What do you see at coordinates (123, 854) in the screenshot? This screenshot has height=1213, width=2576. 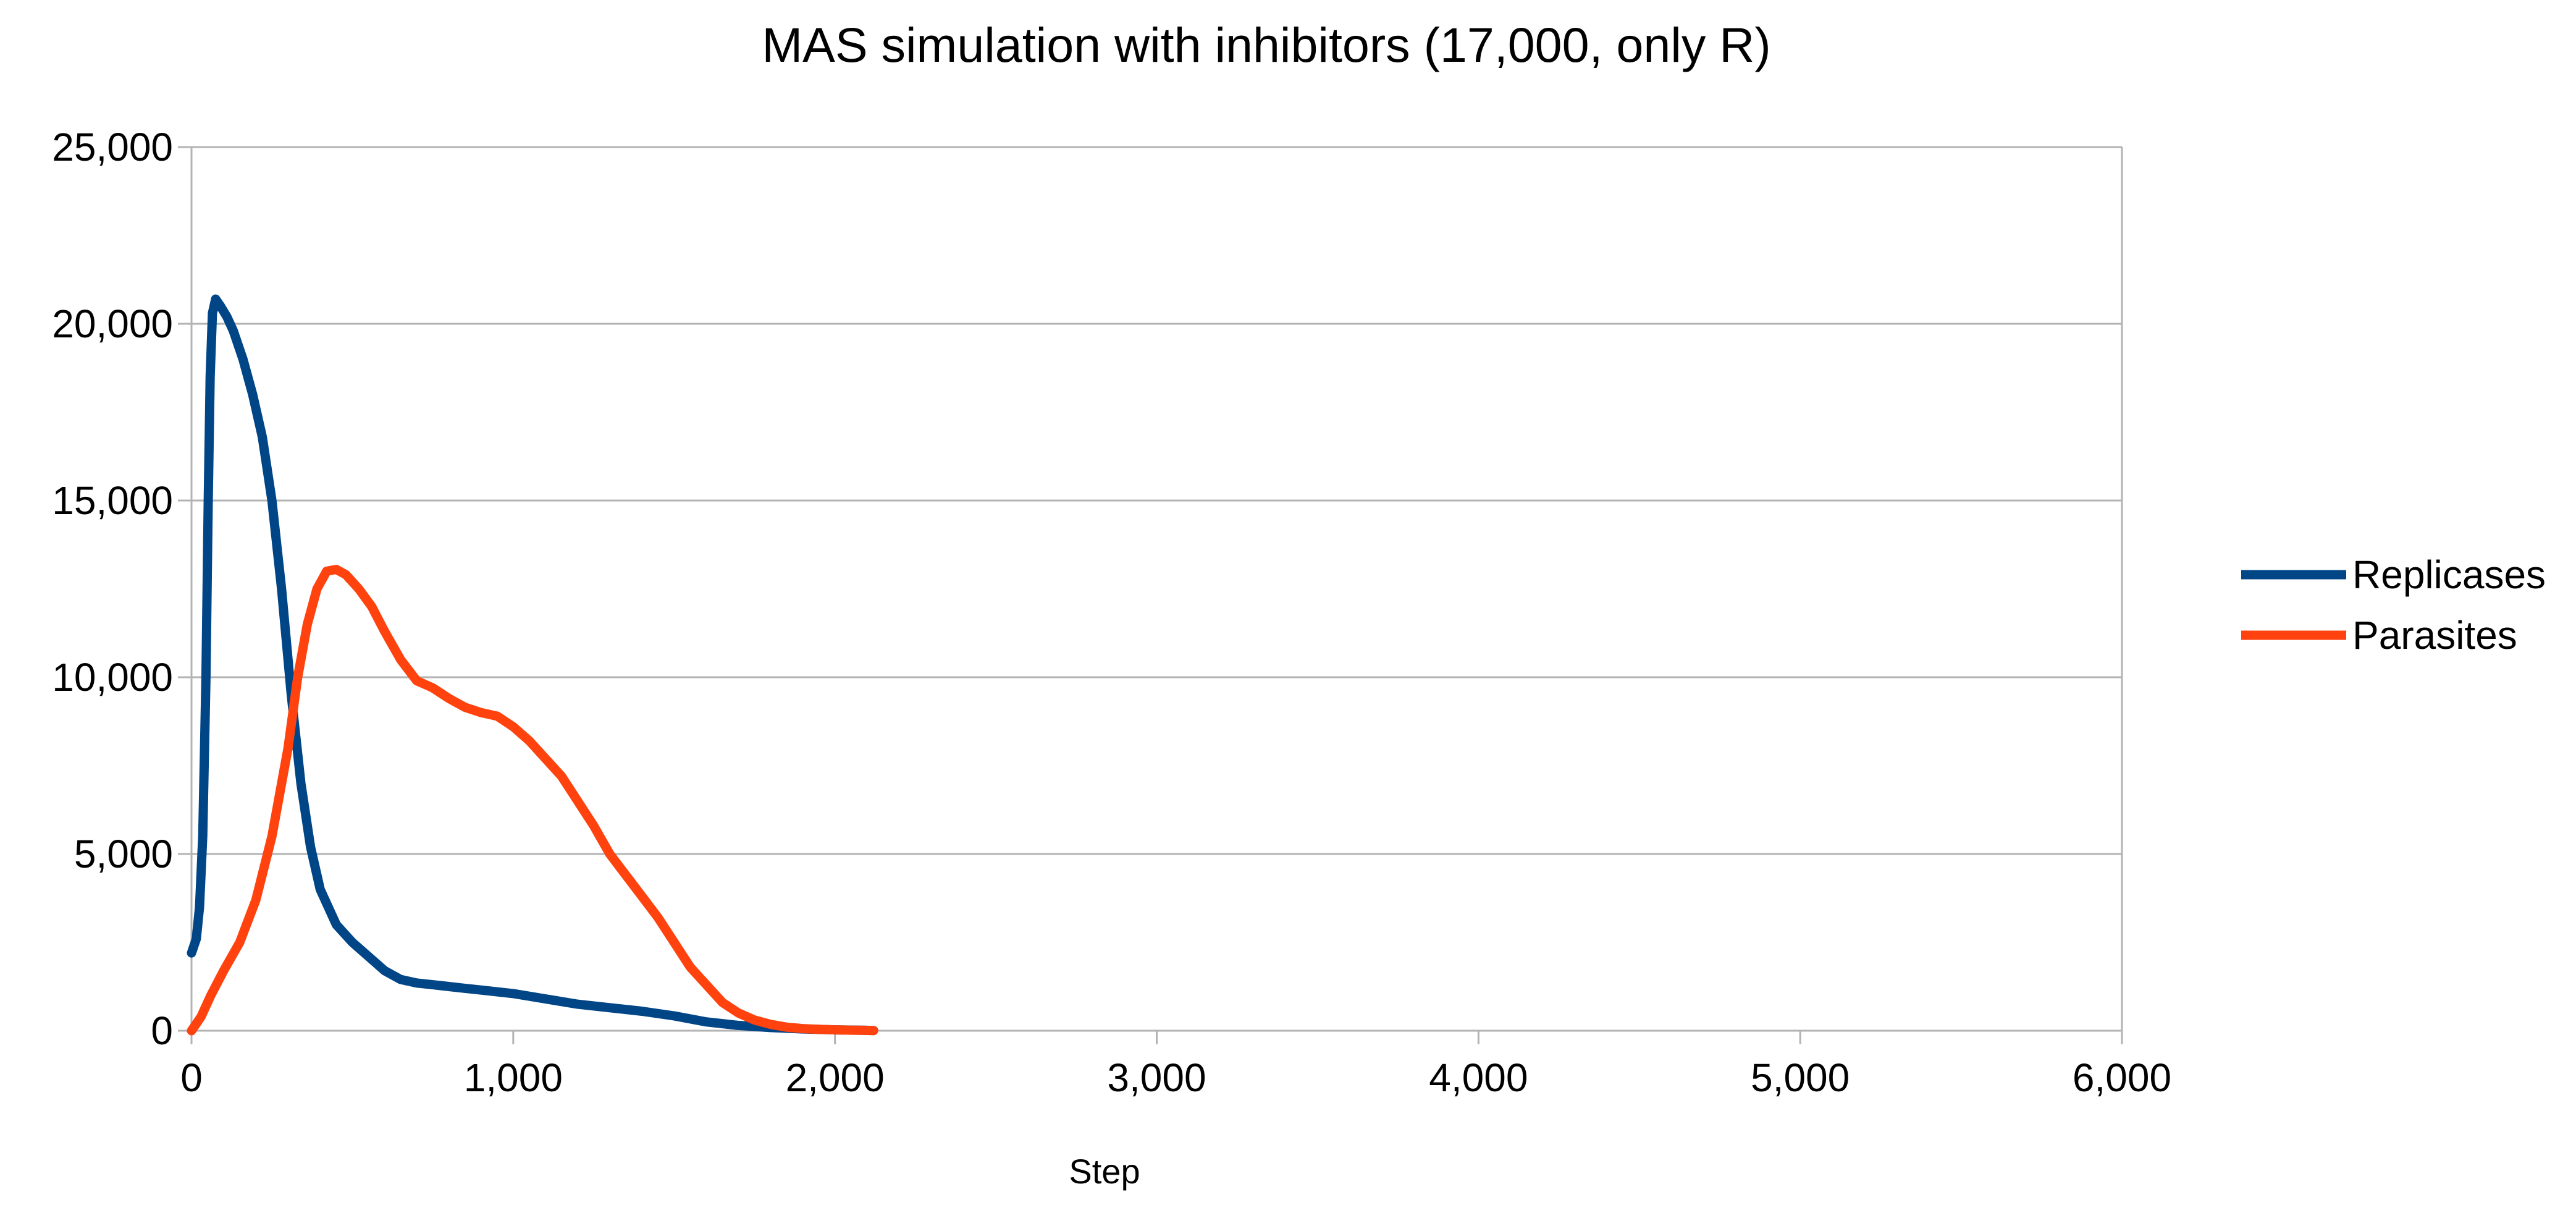 I see `y-tick-label: 5,000` at bounding box center [123, 854].